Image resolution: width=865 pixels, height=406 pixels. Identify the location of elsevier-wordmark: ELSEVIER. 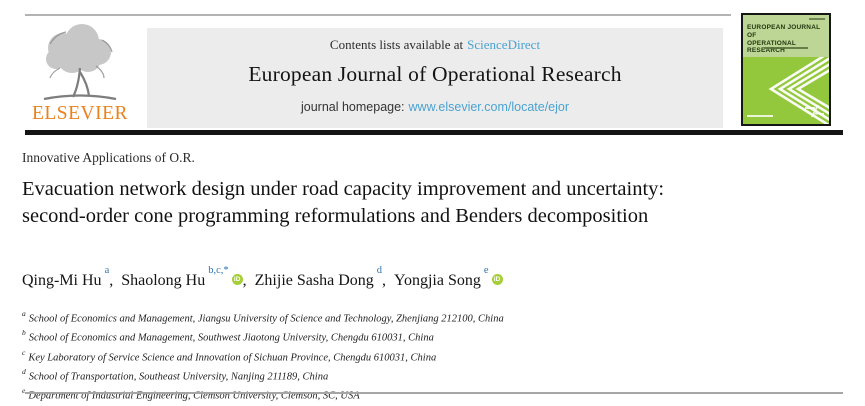
(80, 113).